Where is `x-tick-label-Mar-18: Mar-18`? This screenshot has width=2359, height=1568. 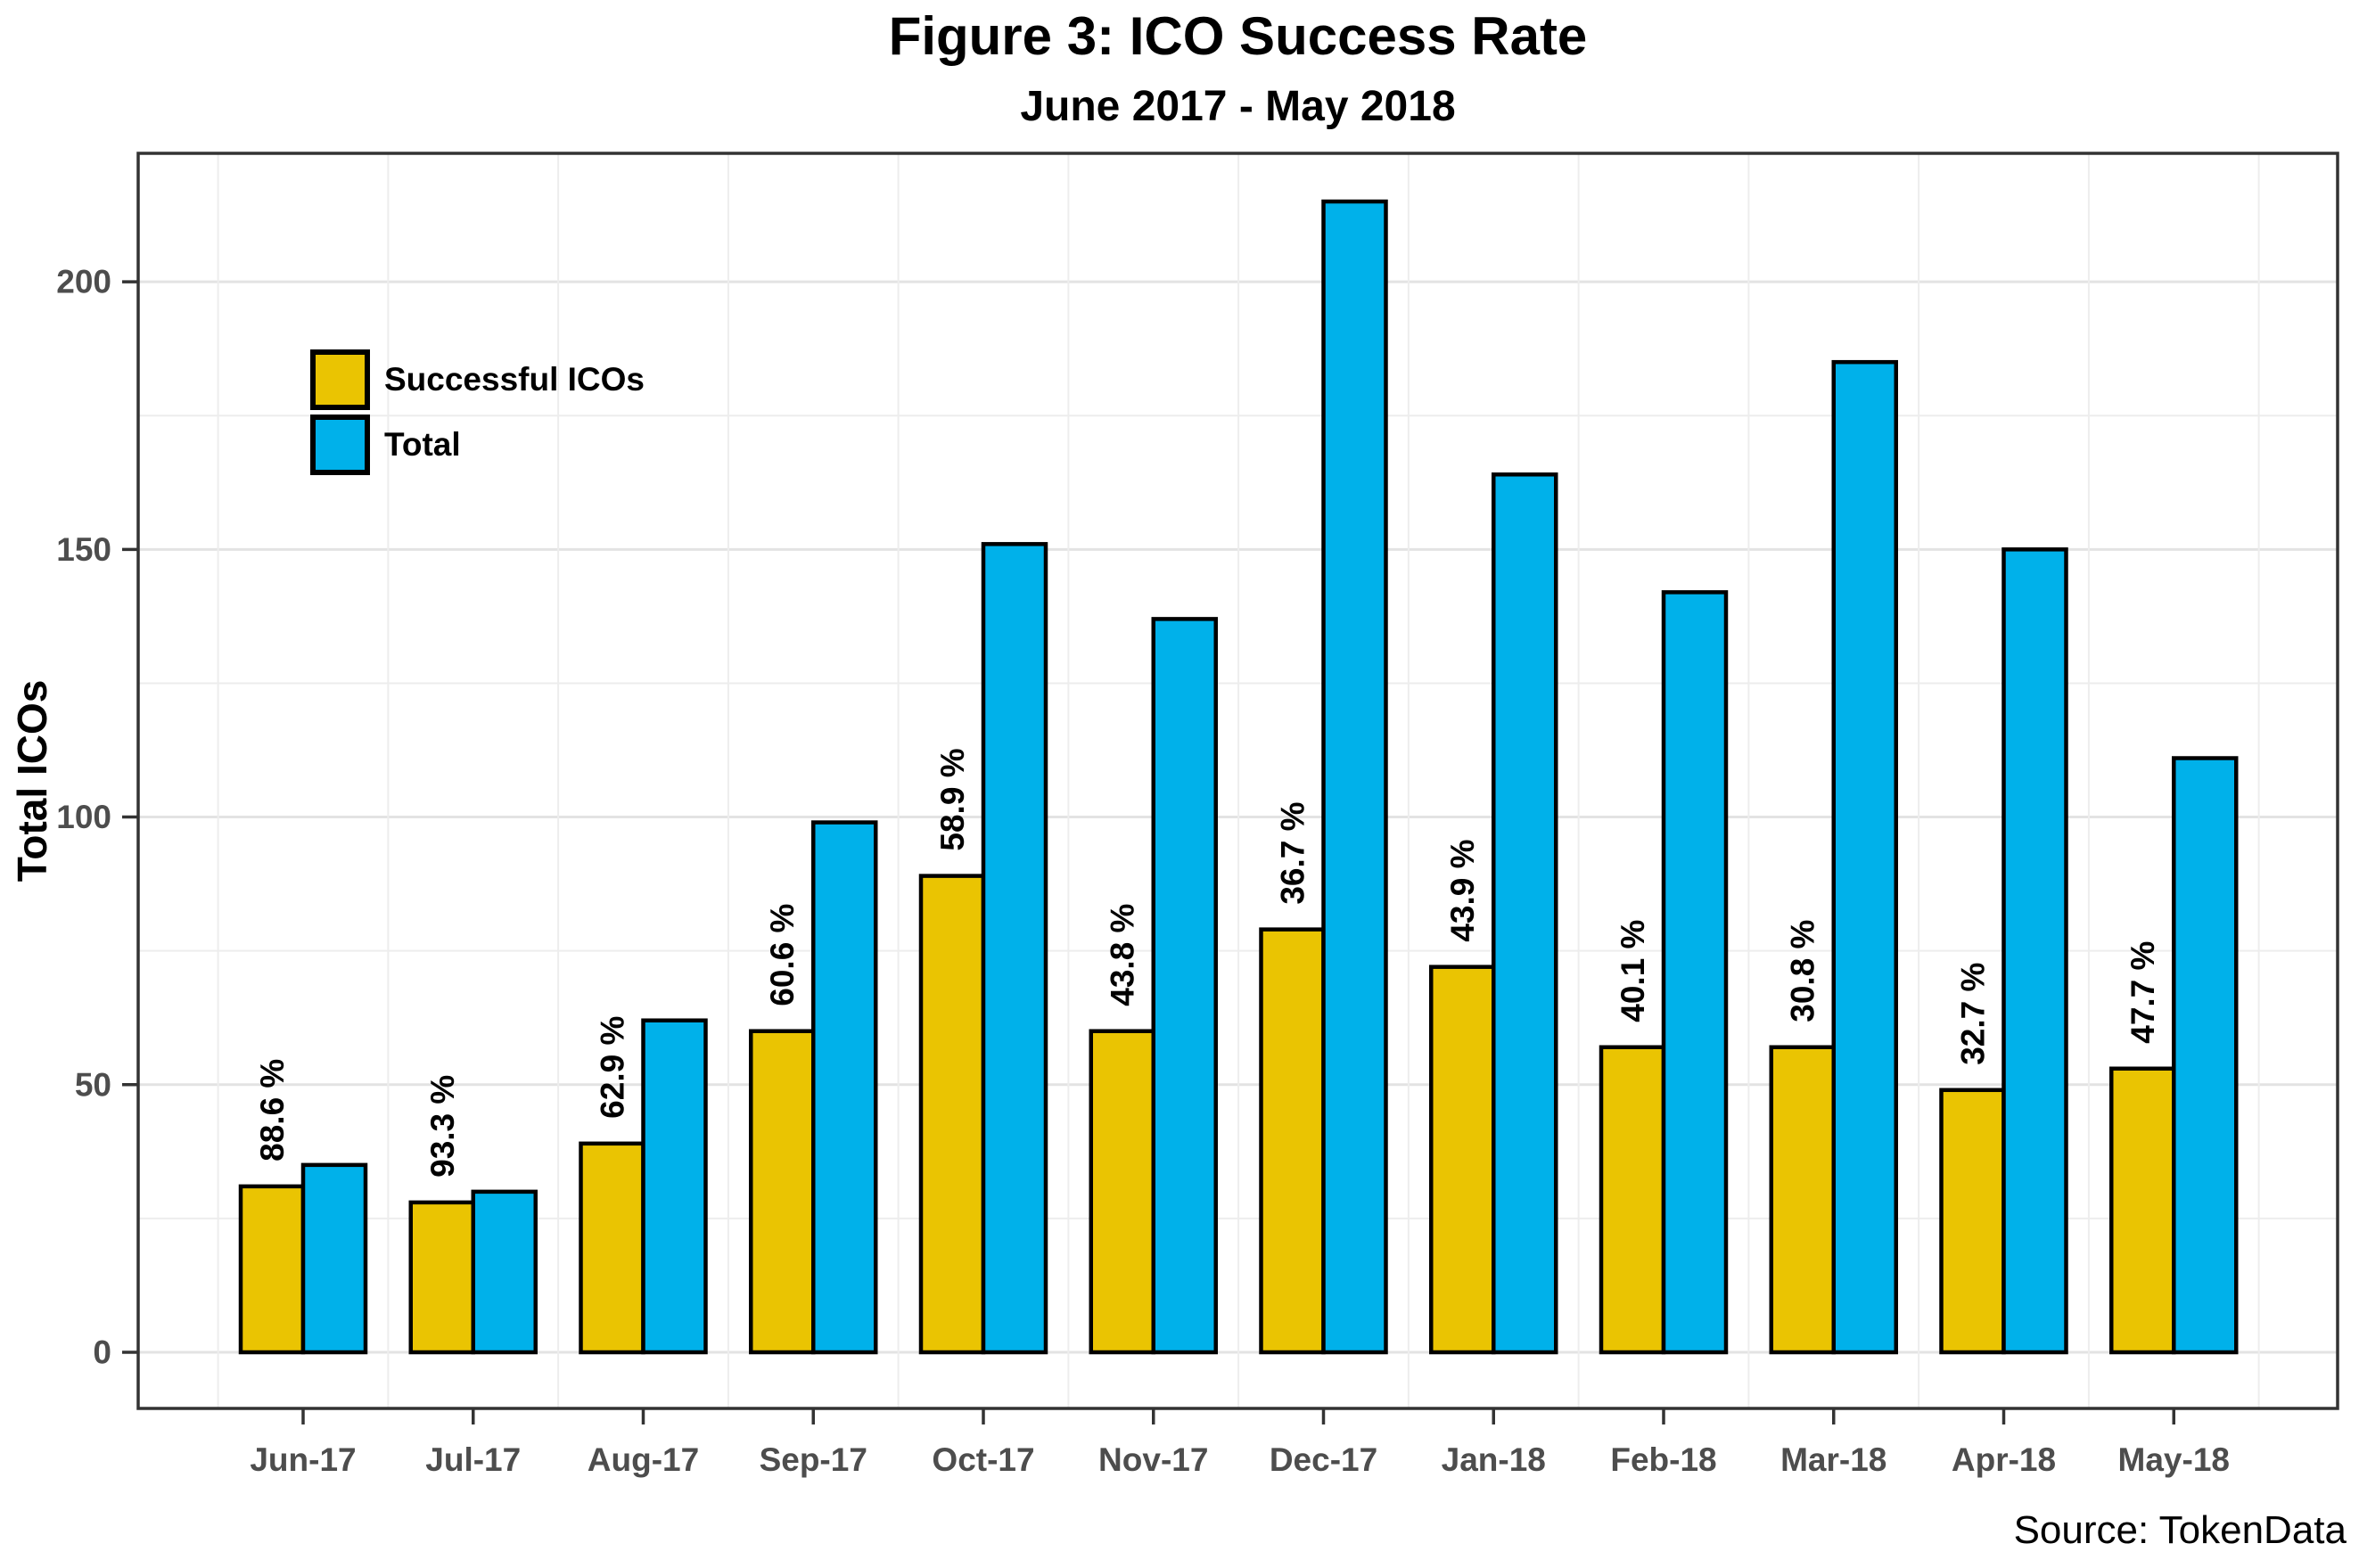 x-tick-label-Mar-18: Mar-18 is located at coordinates (1833, 1460).